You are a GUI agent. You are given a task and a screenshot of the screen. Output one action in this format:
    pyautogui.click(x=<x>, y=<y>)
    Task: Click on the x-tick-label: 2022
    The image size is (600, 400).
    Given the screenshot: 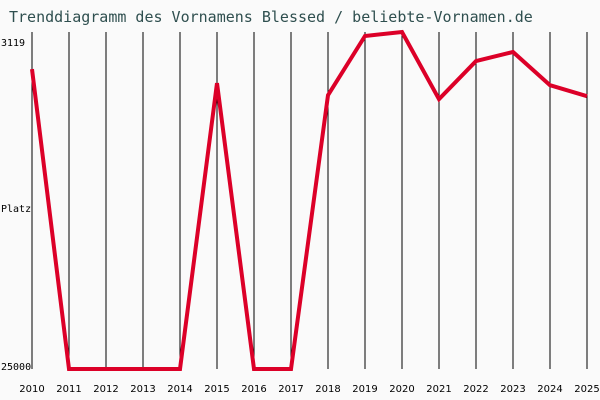 What is the action you would take?
    pyautogui.click(x=475, y=389)
    